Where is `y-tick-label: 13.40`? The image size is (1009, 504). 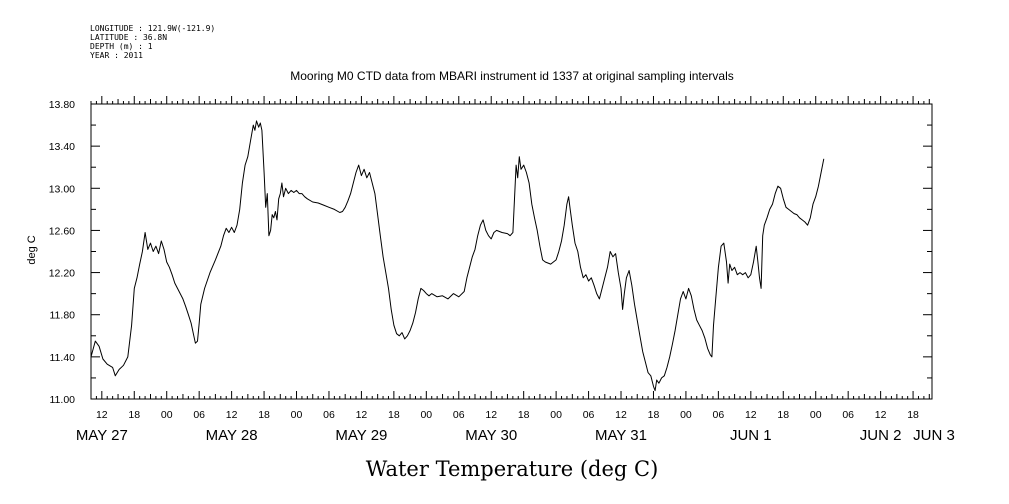 y-tick-label: 13.40 is located at coordinates (62, 147).